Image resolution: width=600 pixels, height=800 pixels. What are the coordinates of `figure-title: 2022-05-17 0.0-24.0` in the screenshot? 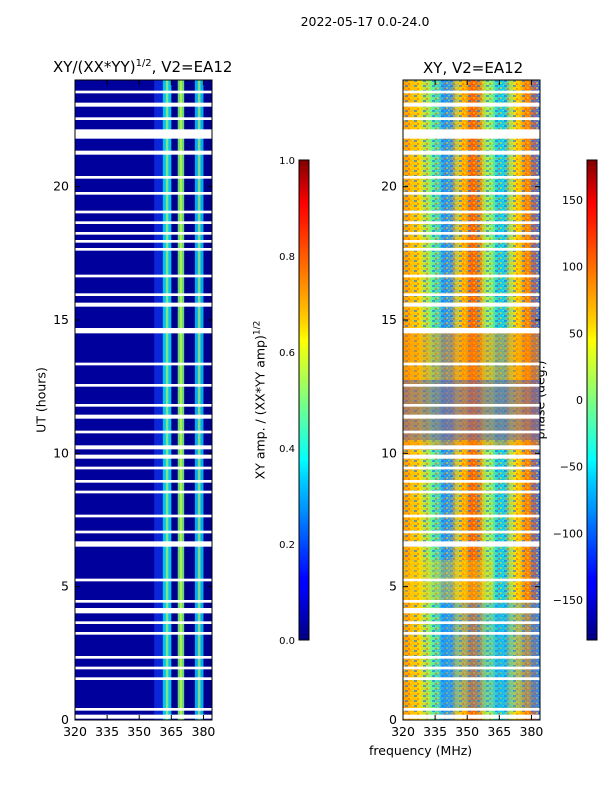 It's located at (365, 21).